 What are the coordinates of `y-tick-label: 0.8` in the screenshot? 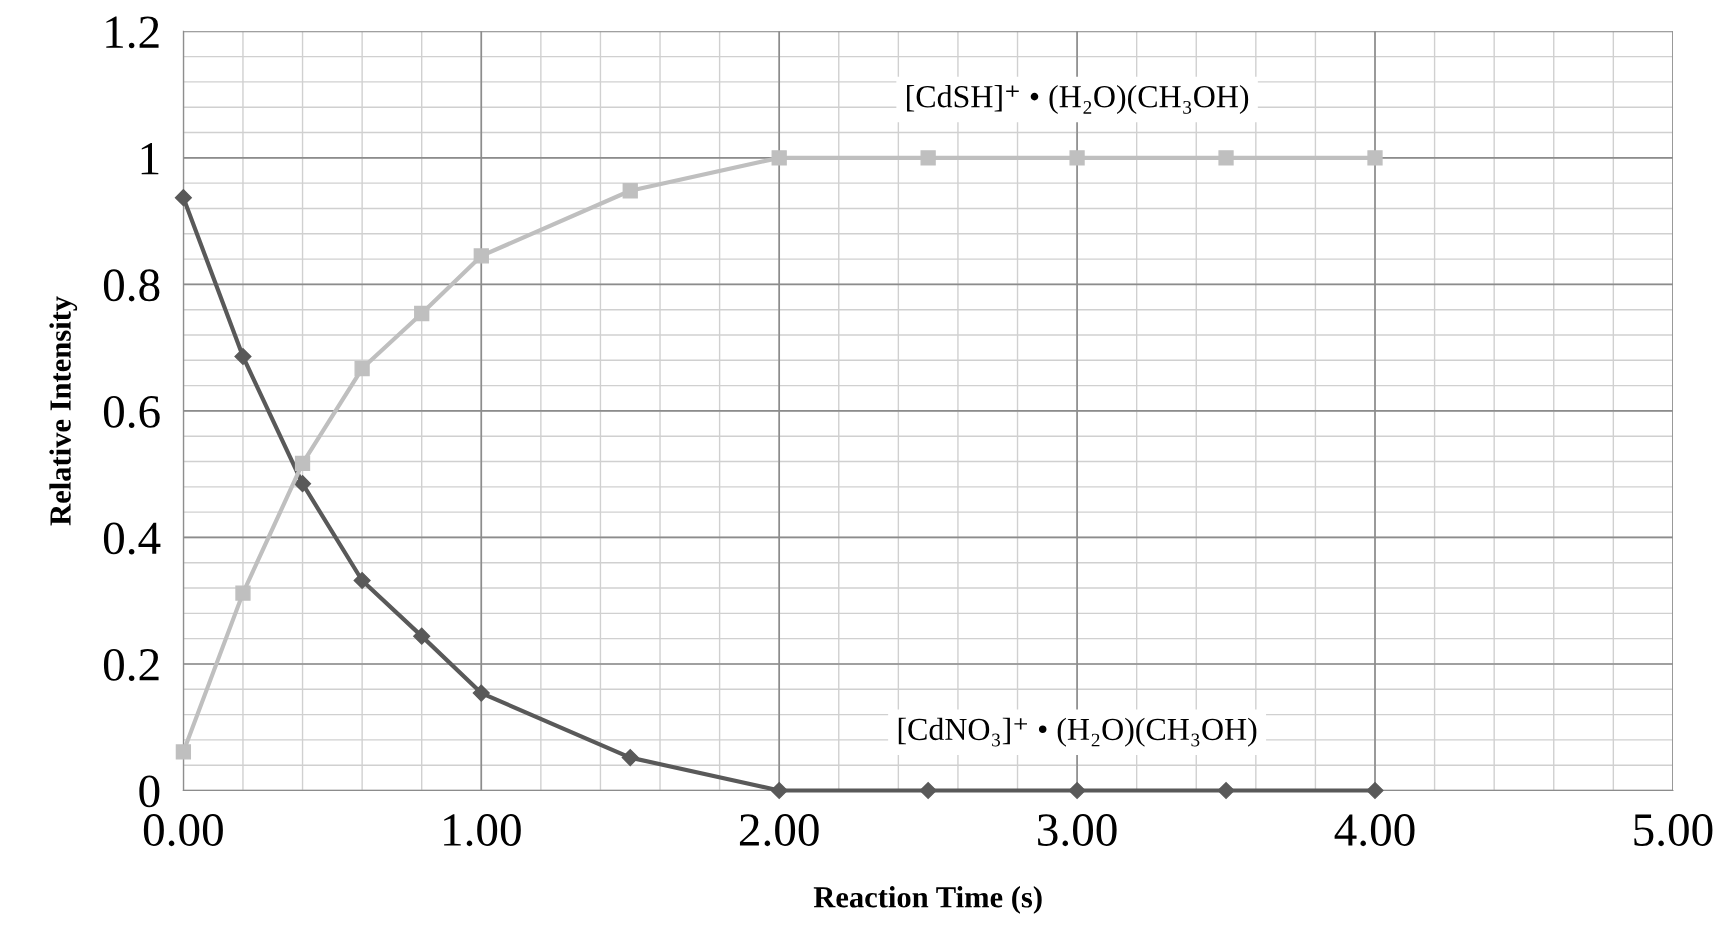 It's located at (131, 285).